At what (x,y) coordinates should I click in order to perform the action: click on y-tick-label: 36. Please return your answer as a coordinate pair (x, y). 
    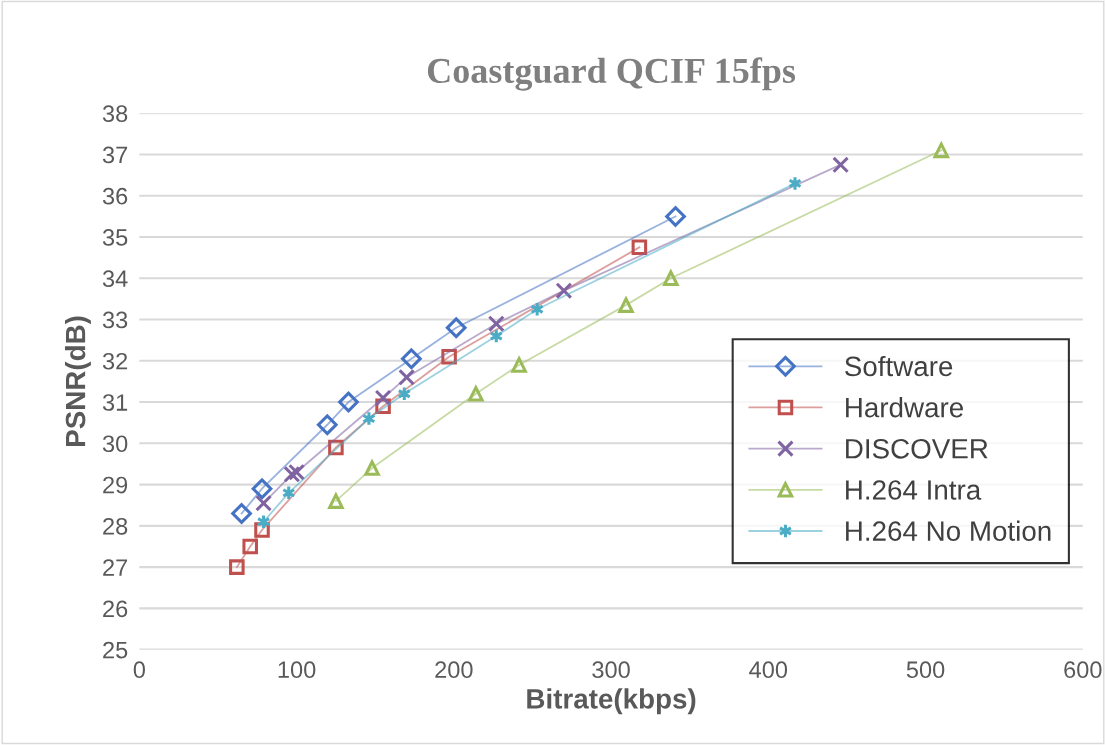
    Looking at the image, I should click on (115, 196).